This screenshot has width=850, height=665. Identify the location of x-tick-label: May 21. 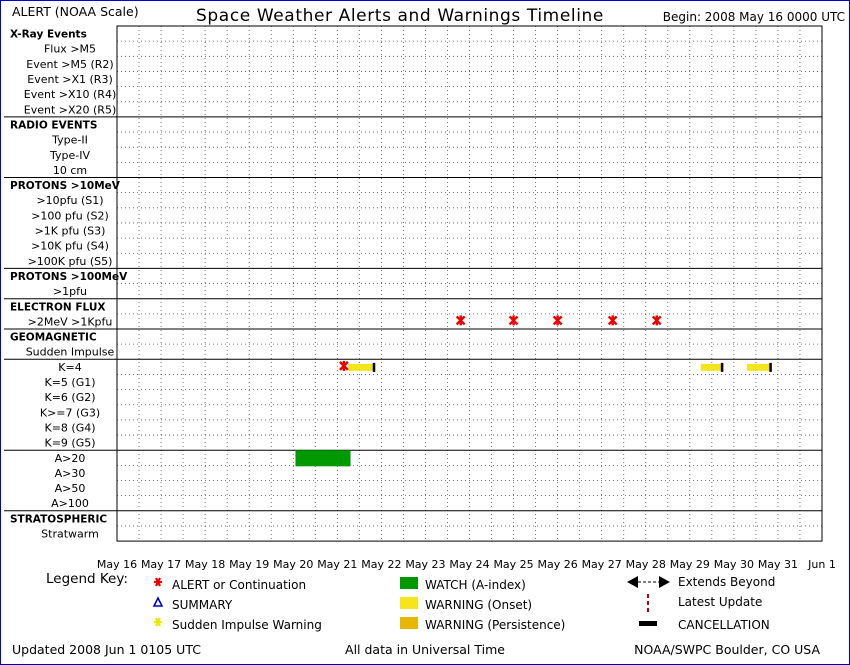
(337, 564).